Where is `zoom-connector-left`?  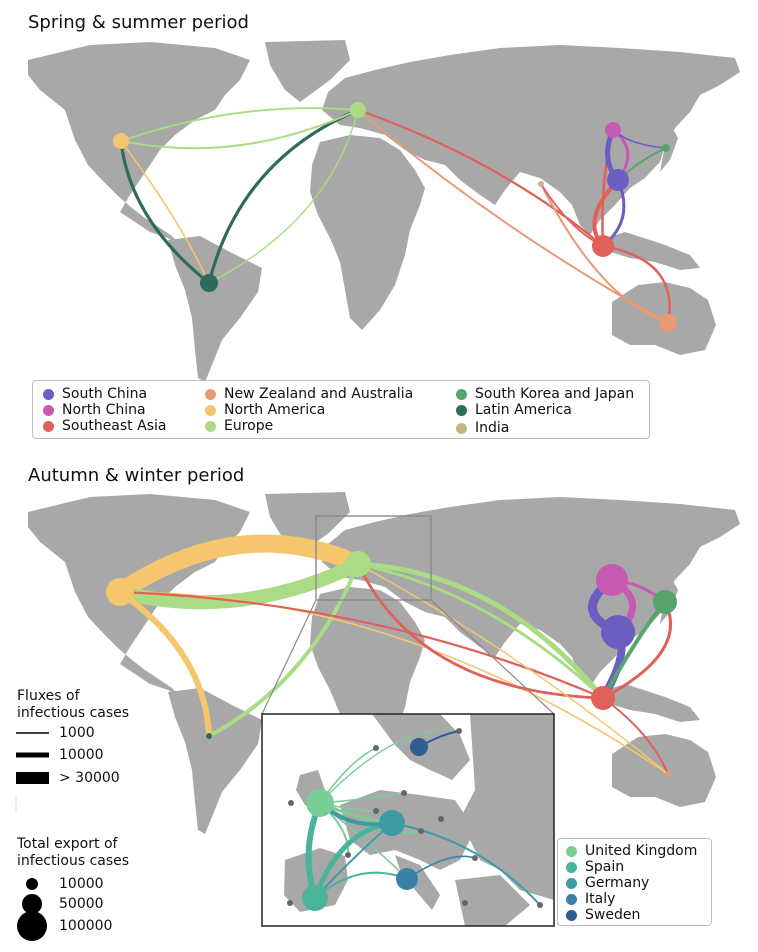
zoom-connector-left is located at coordinates (289, 657).